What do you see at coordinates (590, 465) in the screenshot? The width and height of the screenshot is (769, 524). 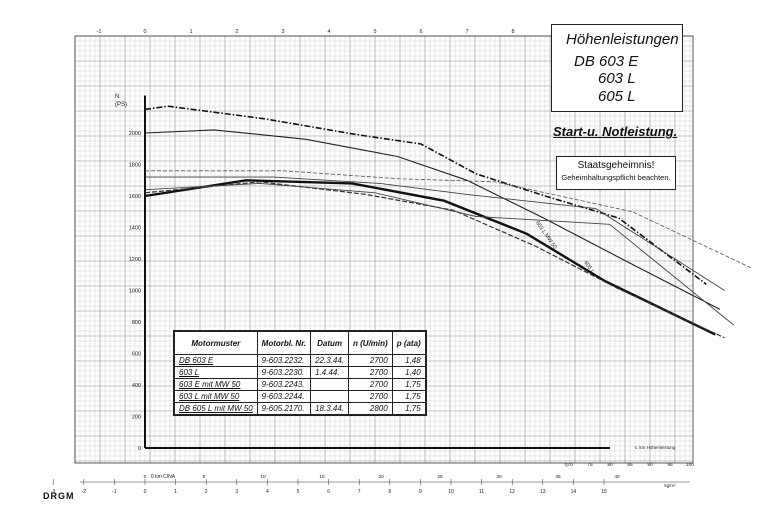 I see `scale3-tick-label: 75` at bounding box center [590, 465].